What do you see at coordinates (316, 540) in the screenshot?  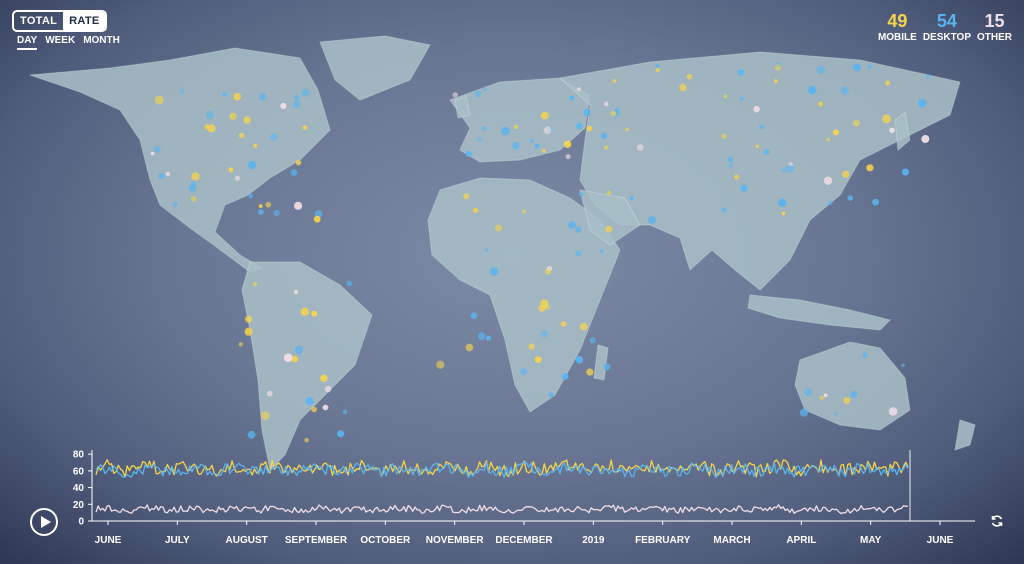 I see `x-tick-label: SEPTEMBER` at bounding box center [316, 540].